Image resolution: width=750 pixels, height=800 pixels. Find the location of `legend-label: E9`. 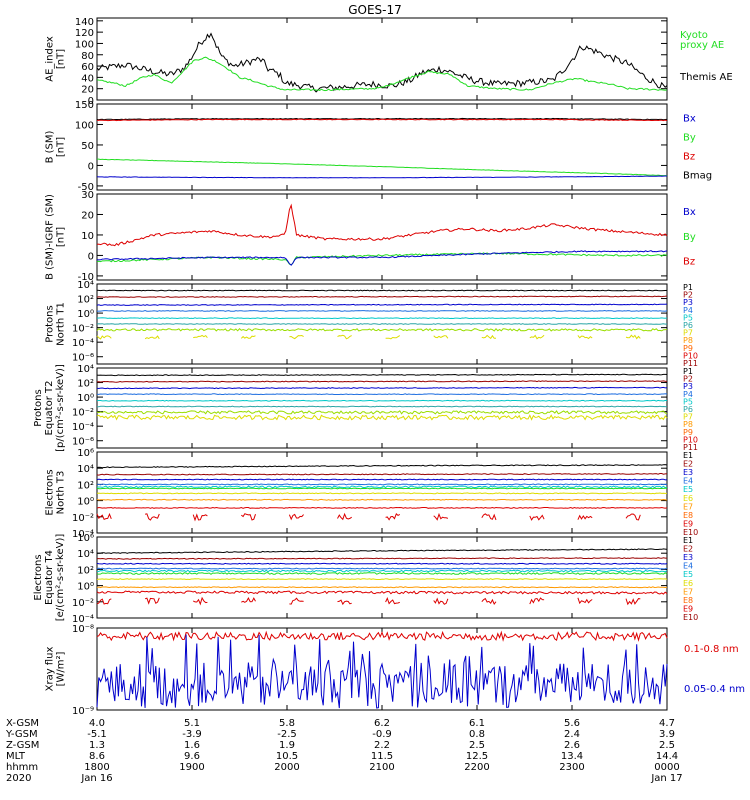

legend-label: E9 is located at coordinates (688, 523).